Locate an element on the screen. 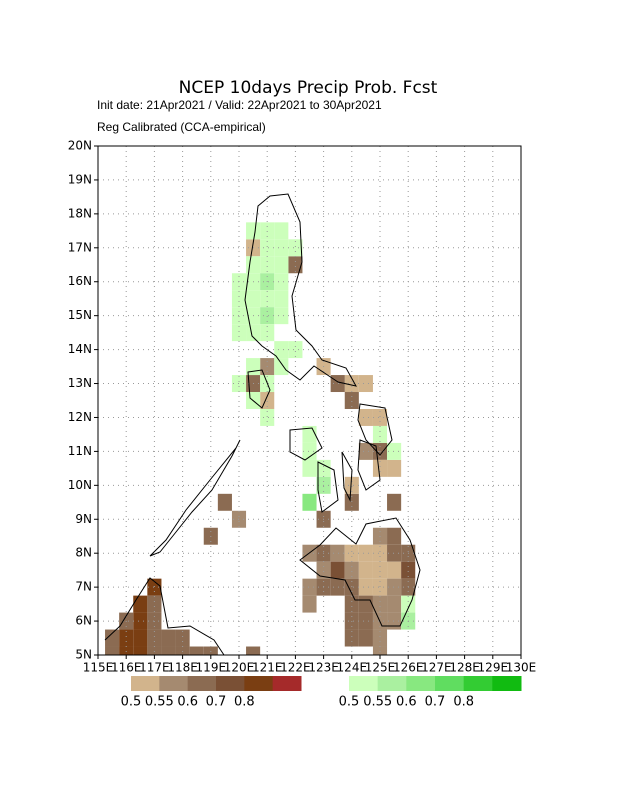 This screenshot has height=800, width=618. lat-tick-label: 9N is located at coordinates (83, 519).